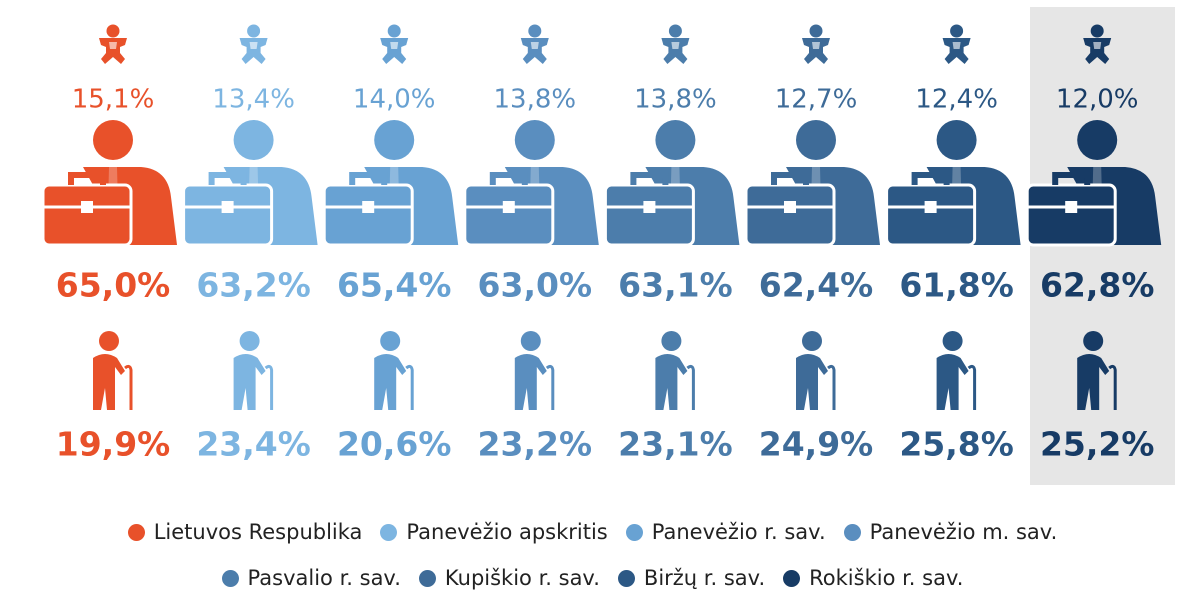 The width and height of the screenshot is (1185, 604). I want to click on legend-item: Kupiškio r. sav., so click(509, 578).